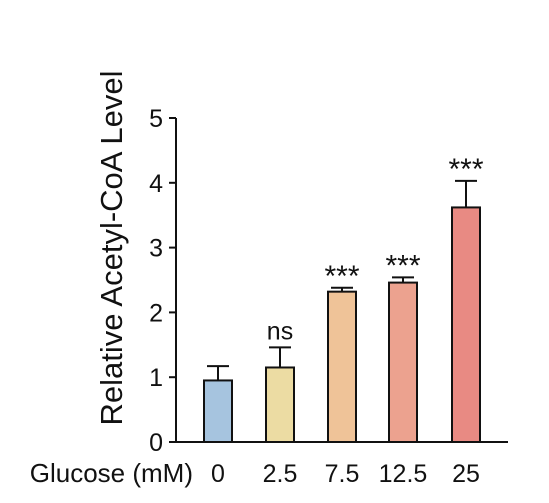  What do you see at coordinates (111, 248) in the screenshot?
I see `y-axis-label: Relative Acetyl-CoA Level` at bounding box center [111, 248].